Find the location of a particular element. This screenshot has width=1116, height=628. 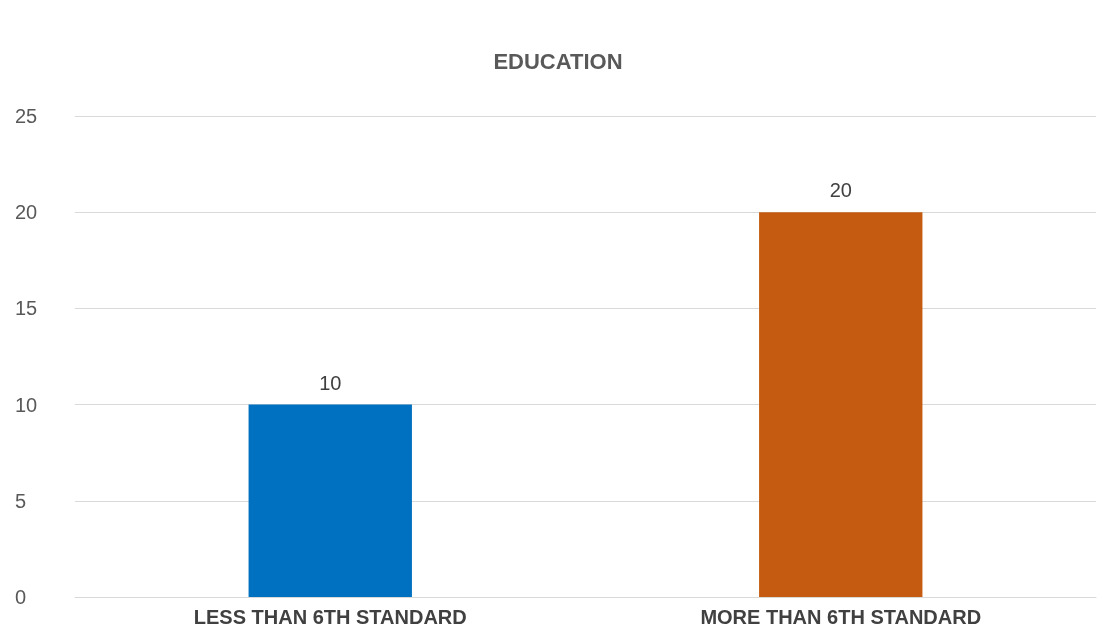

y-tick-label: 25 is located at coordinates (26, 116).